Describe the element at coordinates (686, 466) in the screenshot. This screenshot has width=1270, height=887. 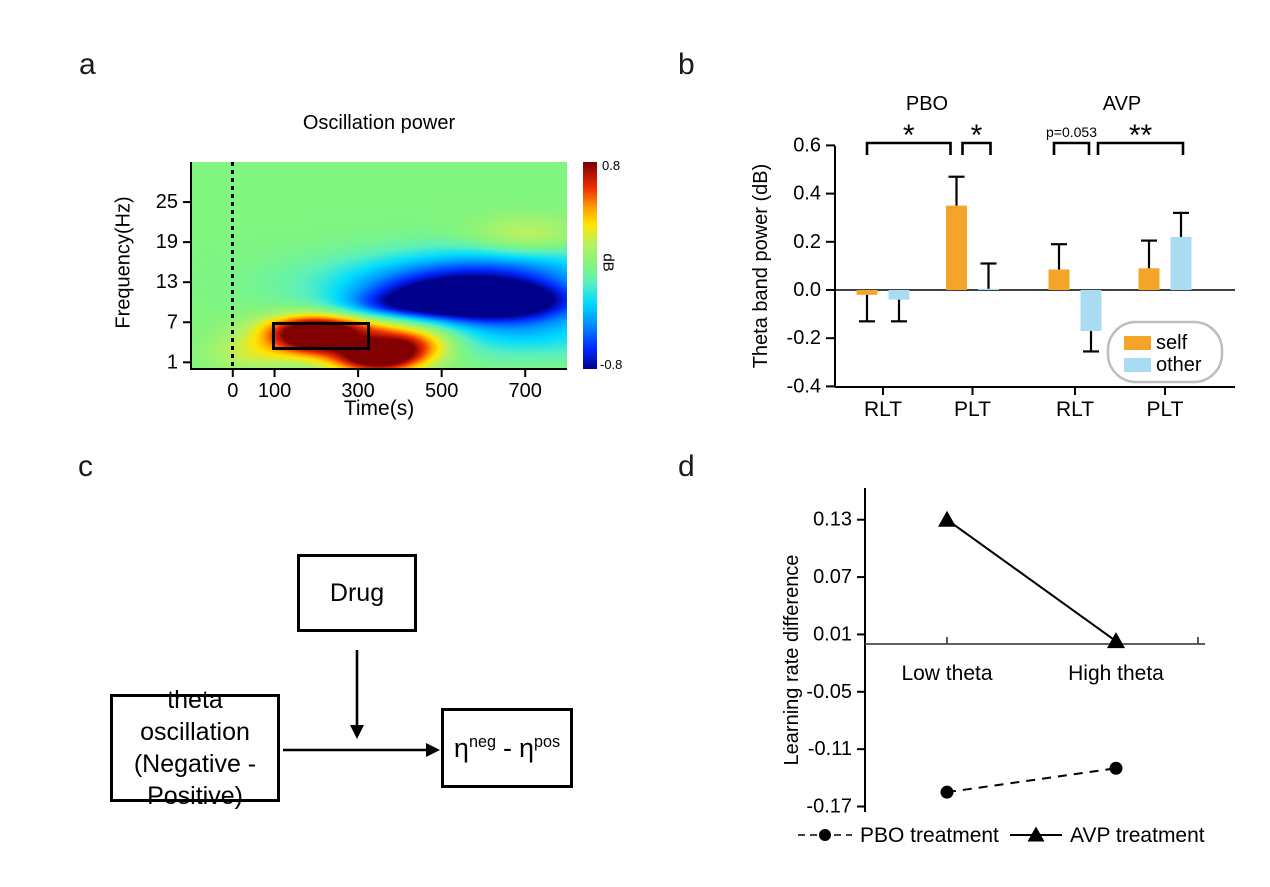
I see `panel-d-letter: d` at that location.